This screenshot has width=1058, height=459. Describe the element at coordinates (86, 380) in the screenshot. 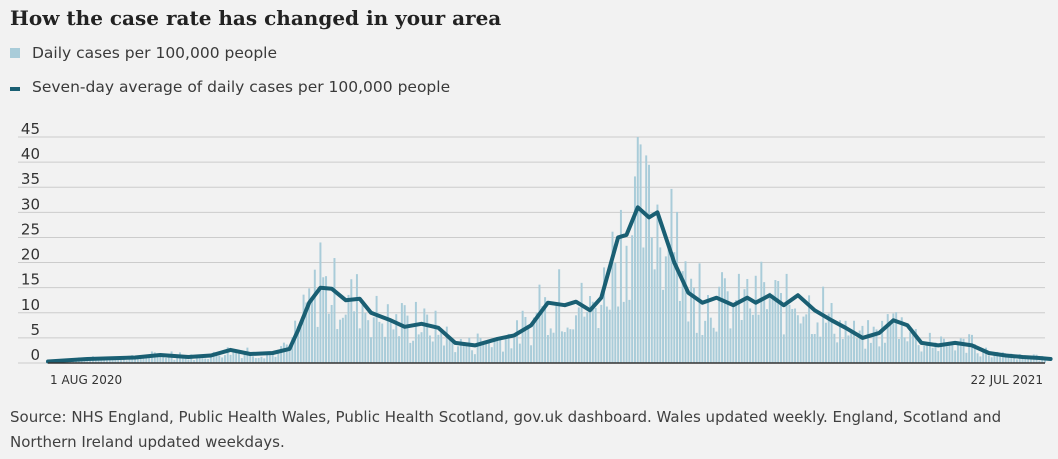

I see `x-tick-label-start: 1 AUG 2020` at that location.